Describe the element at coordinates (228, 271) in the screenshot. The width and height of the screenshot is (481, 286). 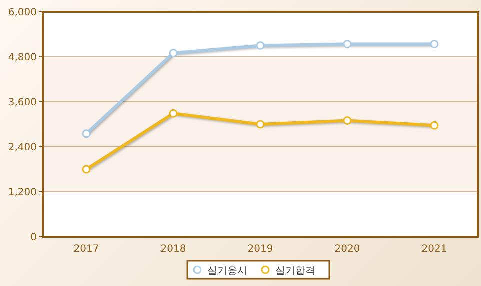
I see `legend-label: 실기응시` at that location.